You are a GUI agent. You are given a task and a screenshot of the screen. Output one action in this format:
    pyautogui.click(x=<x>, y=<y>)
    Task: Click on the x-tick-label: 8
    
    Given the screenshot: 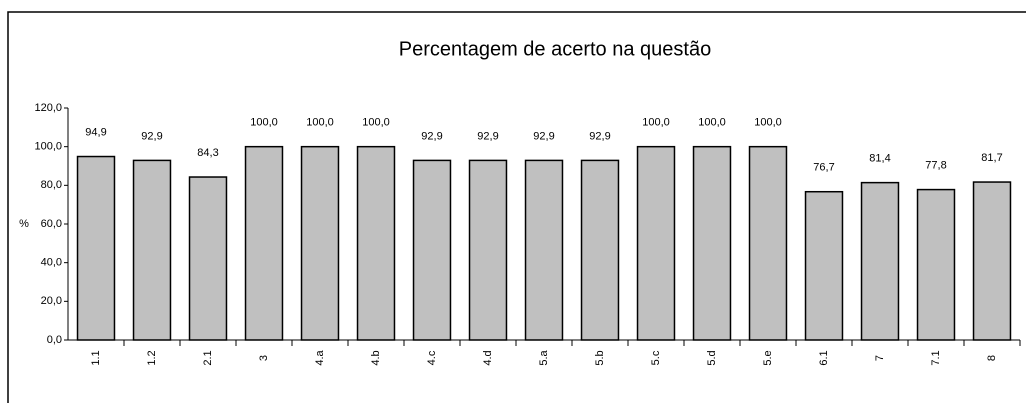 What is the action you would take?
    pyautogui.click(x=992, y=358)
    